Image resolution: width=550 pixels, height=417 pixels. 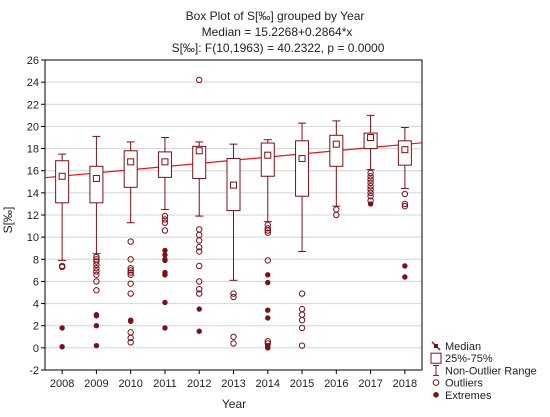 I want to click on x-tick-label: 2017, so click(x=370, y=384).